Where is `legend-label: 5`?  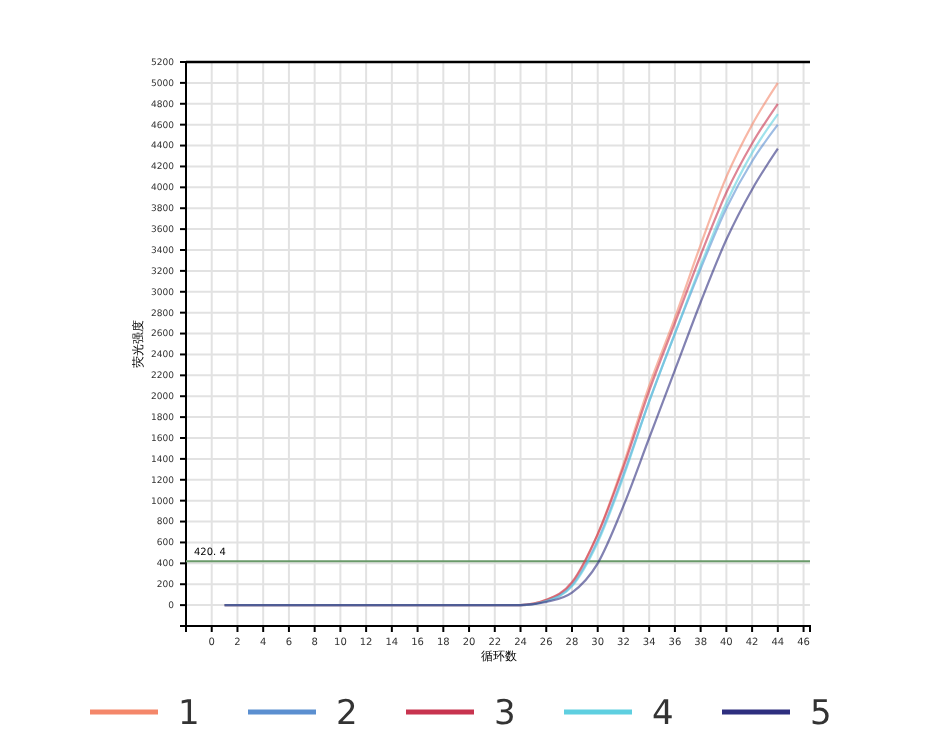 legend-label: 5 is located at coordinates (821, 714).